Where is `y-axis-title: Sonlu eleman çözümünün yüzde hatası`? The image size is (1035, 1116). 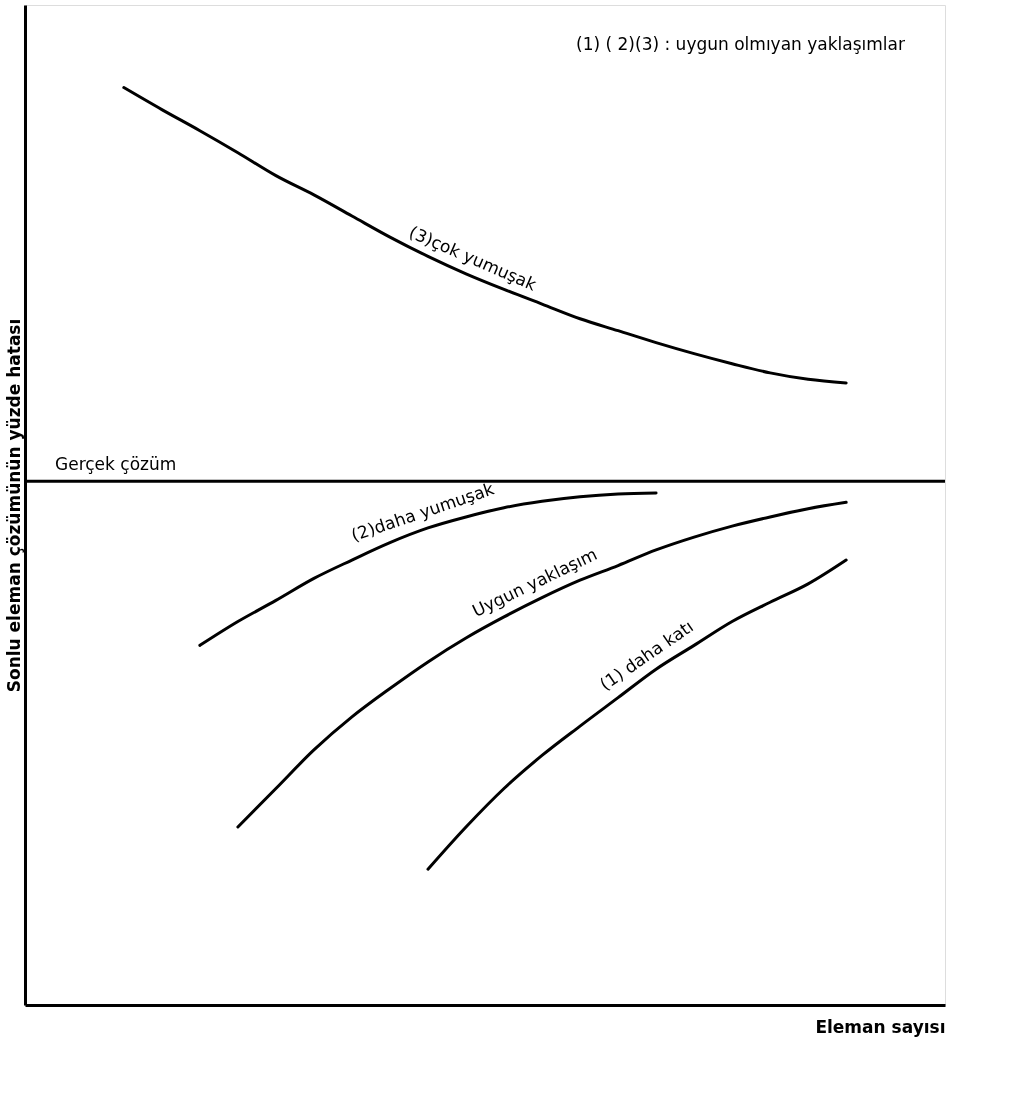
y-axis-title: Sonlu eleman çözümünün yüzde hatası is located at coordinates (13, 505).